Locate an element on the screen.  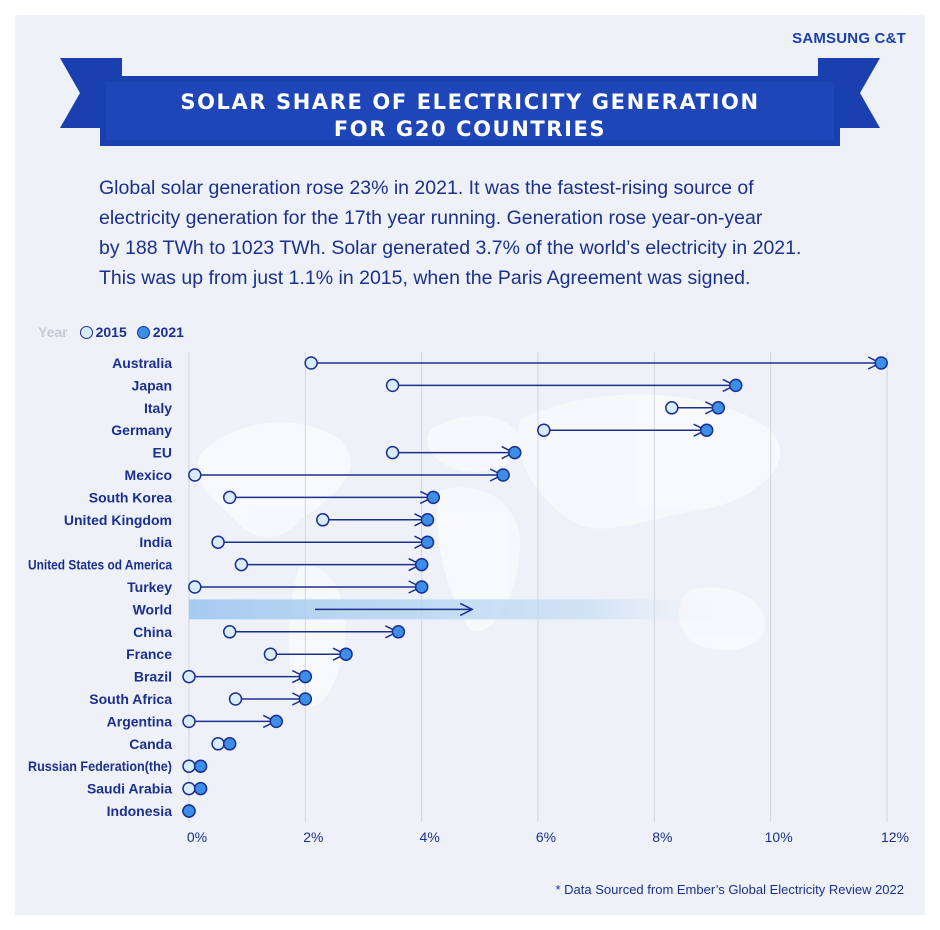
chart-row: Italy is located at coordinates (435, 408).